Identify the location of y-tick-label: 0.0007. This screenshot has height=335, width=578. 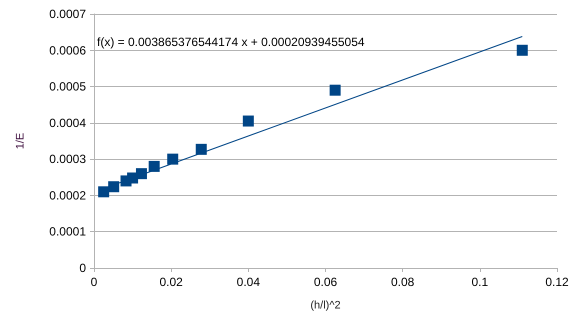
(67, 14).